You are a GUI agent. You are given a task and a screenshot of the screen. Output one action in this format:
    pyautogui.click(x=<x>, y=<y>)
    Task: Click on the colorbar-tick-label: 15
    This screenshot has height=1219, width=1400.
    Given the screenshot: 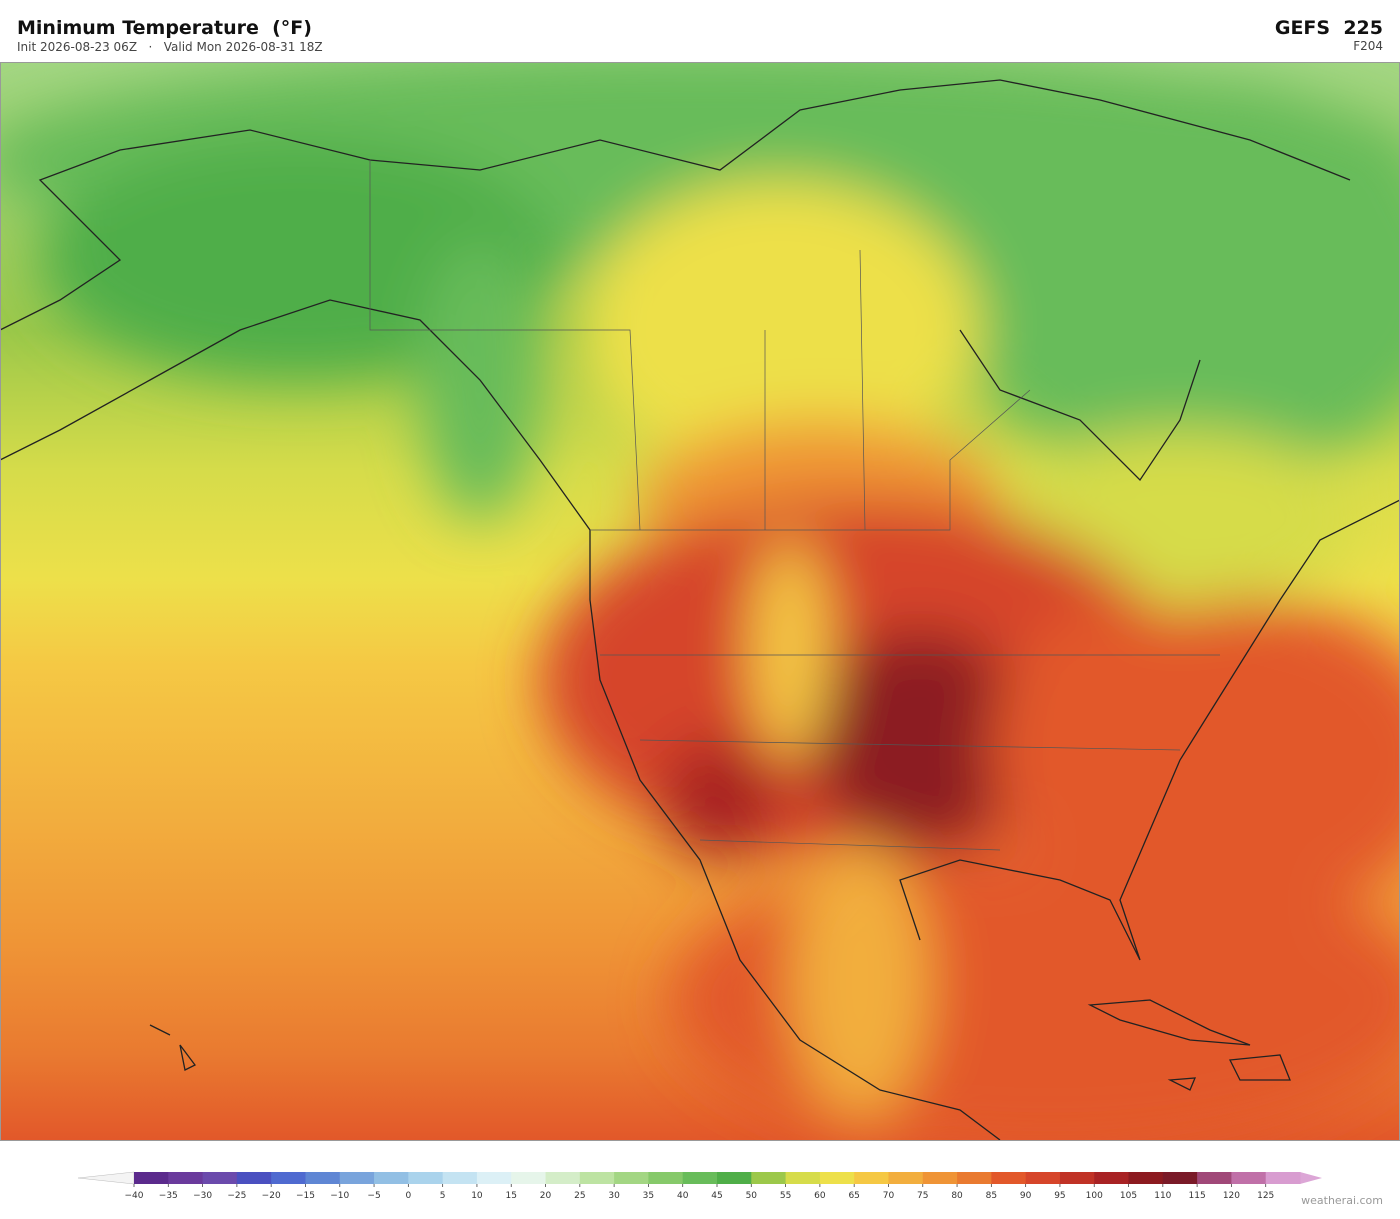 What is the action you would take?
    pyautogui.click(x=511, y=1196)
    